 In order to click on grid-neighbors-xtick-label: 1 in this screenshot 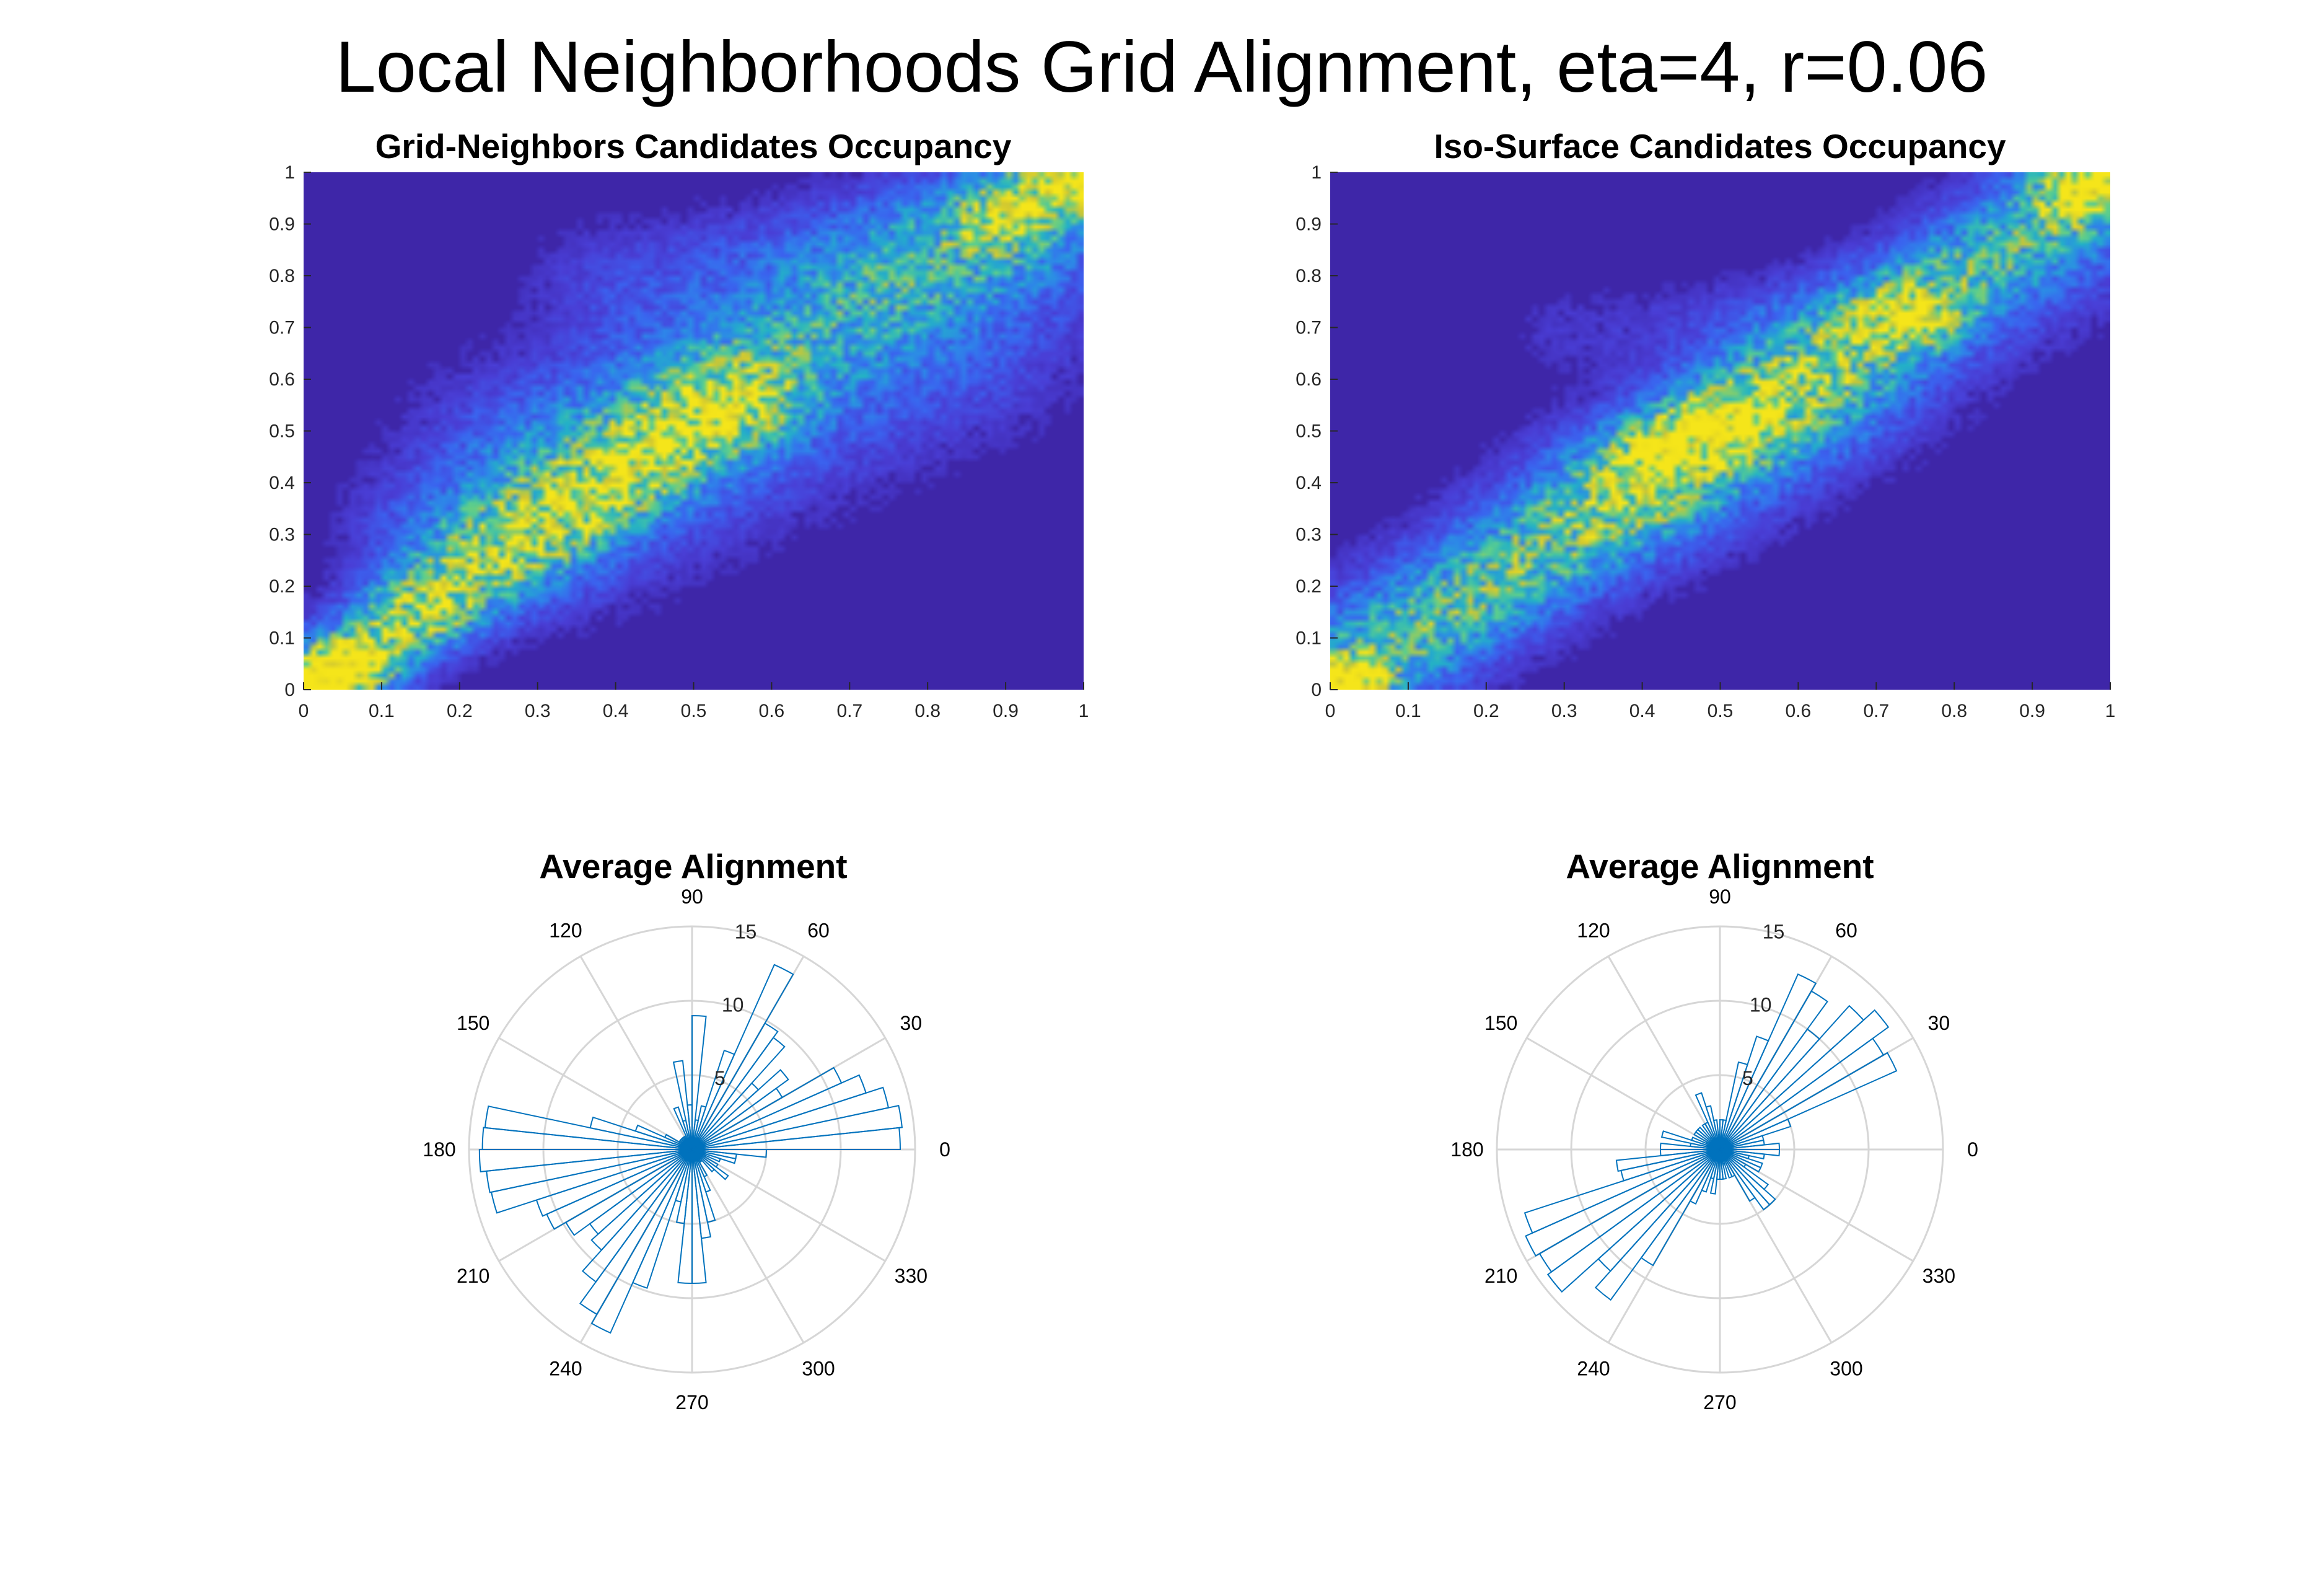, I will do `click(1084, 711)`.